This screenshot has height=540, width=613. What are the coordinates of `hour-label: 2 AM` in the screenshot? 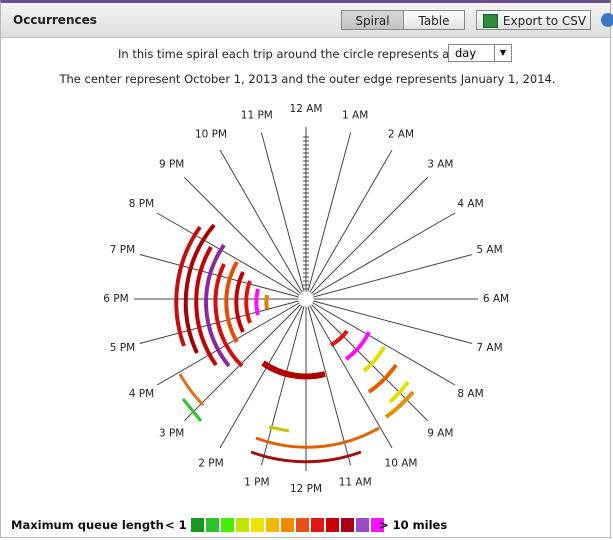 It's located at (401, 134).